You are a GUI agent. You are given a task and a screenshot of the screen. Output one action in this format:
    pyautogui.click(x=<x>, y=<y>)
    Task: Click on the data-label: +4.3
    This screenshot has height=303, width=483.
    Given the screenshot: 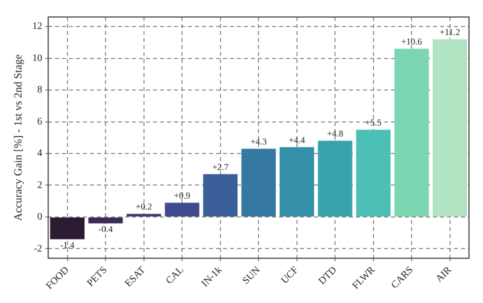 What is the action you would take?
    pyautogui.click(x=259, y=141)
    